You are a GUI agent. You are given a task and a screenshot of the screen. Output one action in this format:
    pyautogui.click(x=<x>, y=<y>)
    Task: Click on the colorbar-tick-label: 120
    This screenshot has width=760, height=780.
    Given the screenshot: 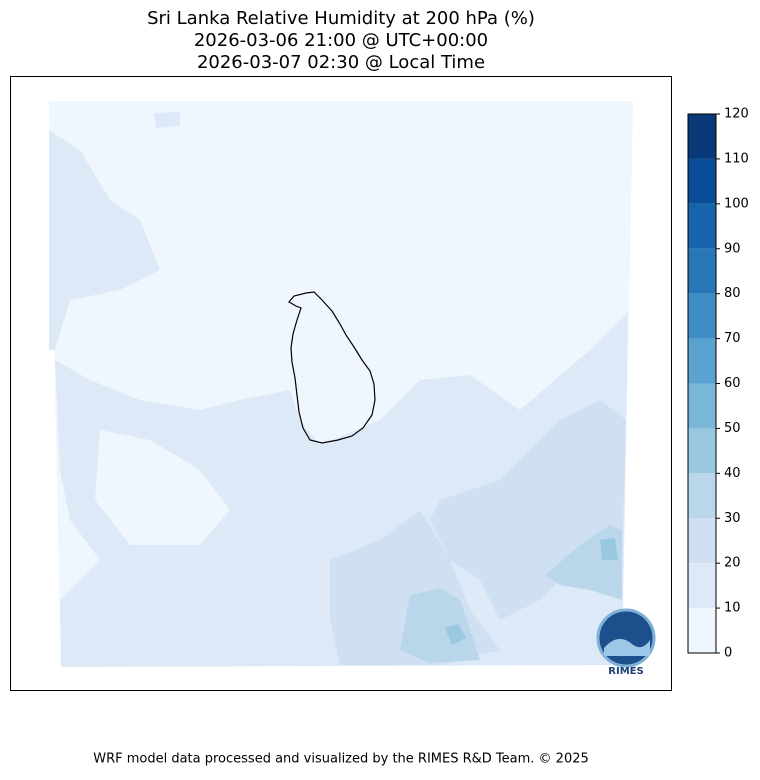 What is the action you would take?
    pyautogui.click(x=736, y=114)
    